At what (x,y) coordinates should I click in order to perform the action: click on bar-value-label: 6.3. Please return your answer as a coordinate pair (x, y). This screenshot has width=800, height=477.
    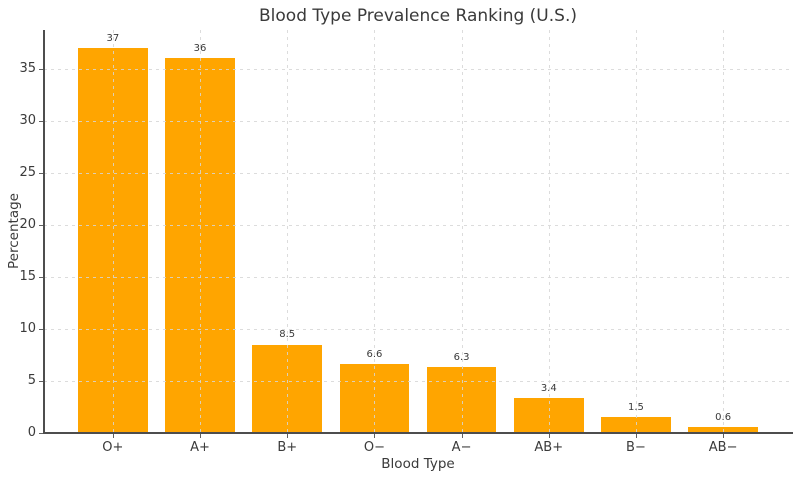
    Looking at the image, I should click on (461, 358).